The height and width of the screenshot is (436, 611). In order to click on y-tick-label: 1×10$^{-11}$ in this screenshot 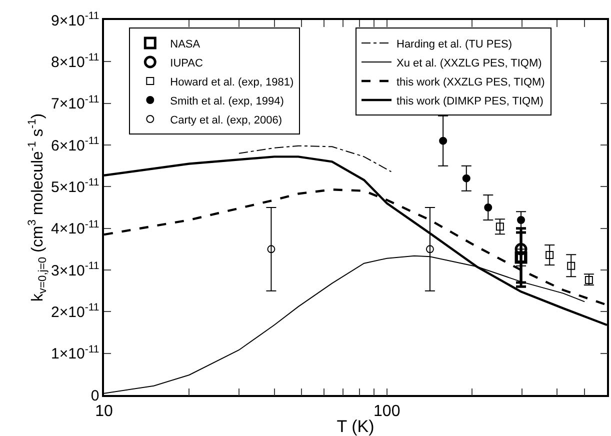, I will do `click(75, 353)`.